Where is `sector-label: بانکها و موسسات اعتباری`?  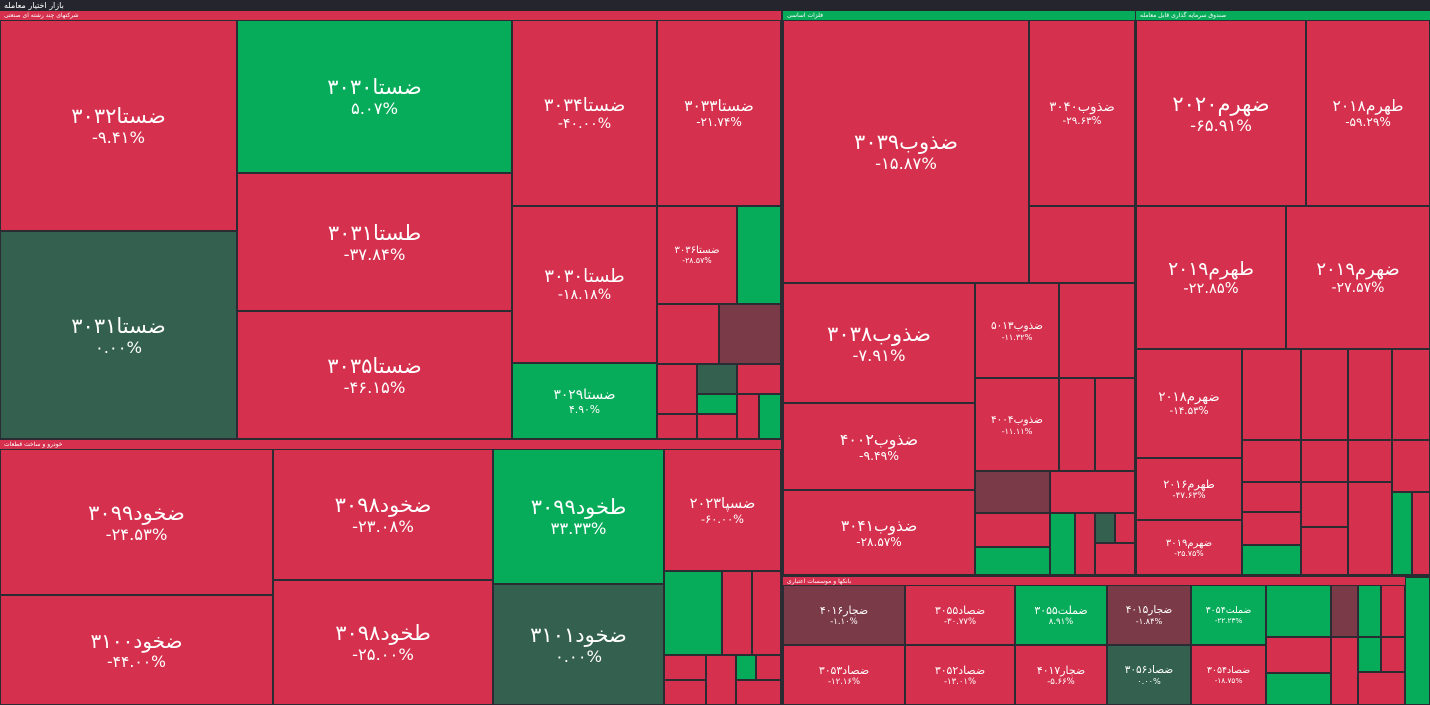 sector-label: بانکها و موسسات اعتباری is located at coordinates (1094, 581).